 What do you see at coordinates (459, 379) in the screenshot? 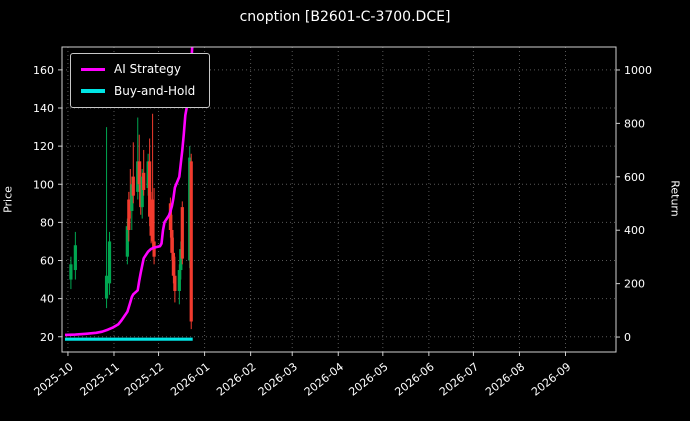
I see `x-tick-label: 2026-07` at bounding box center [459, 379].